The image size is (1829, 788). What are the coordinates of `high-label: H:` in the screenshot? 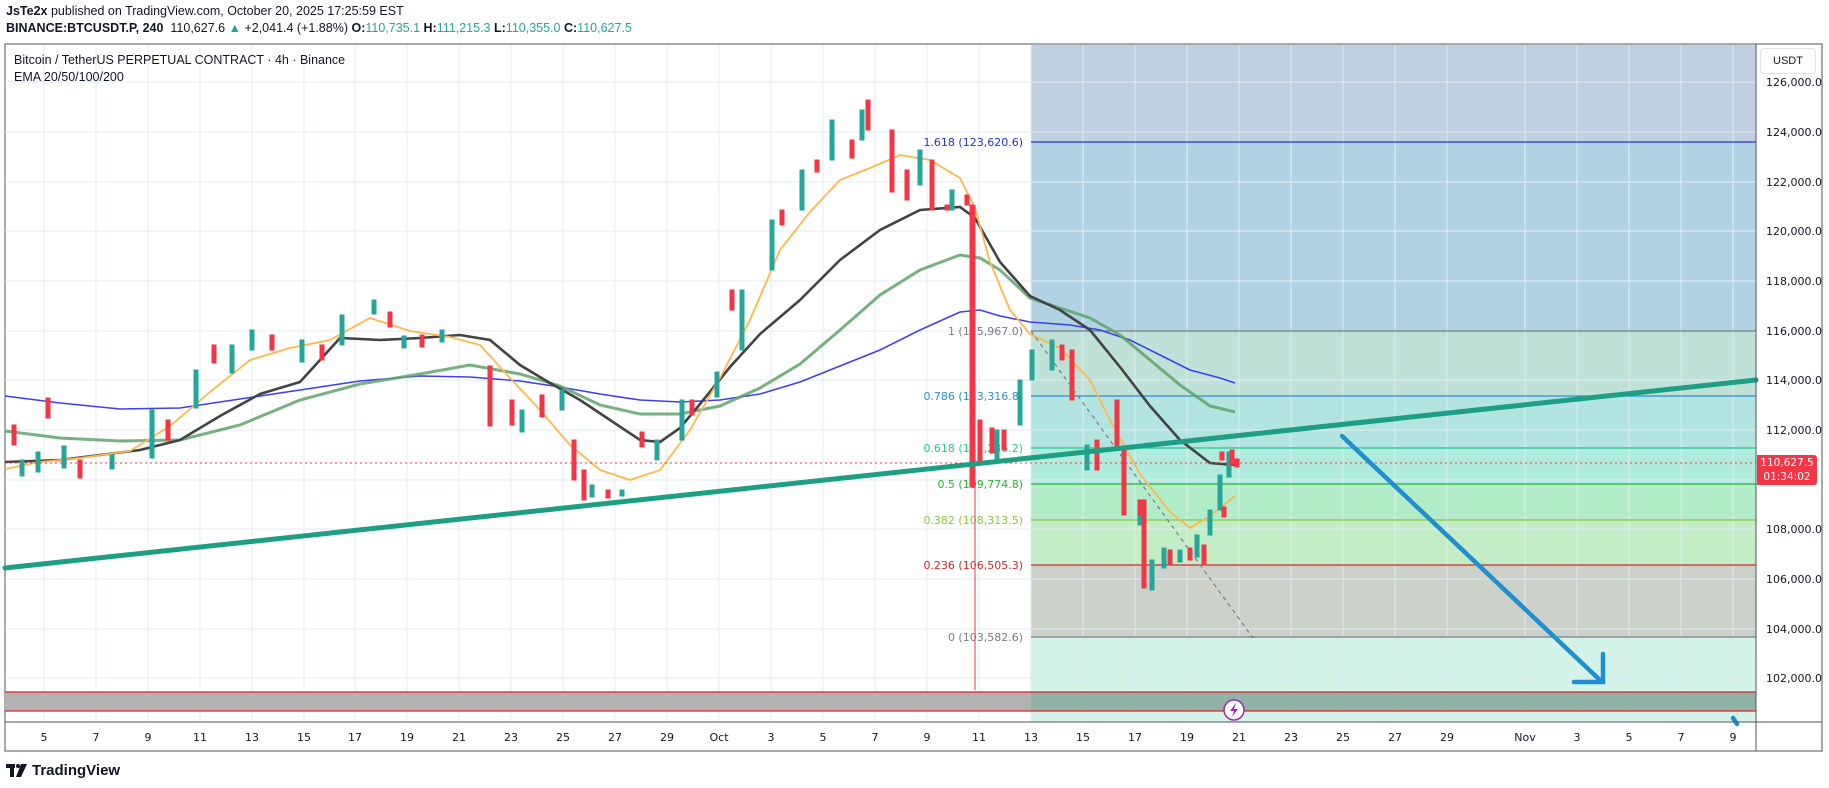 It's located at (430, 28).